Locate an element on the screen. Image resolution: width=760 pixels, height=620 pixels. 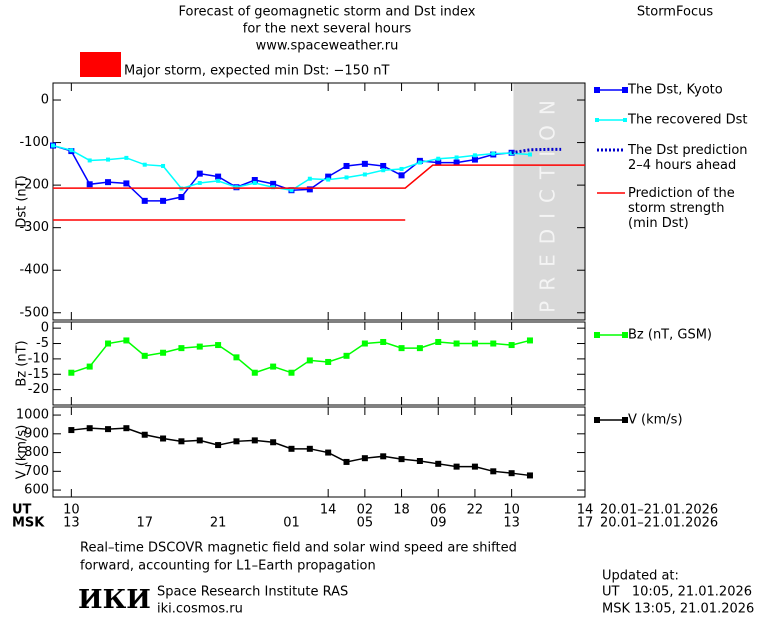
y-tick-label: 700 is located at coordinates (36, 471).